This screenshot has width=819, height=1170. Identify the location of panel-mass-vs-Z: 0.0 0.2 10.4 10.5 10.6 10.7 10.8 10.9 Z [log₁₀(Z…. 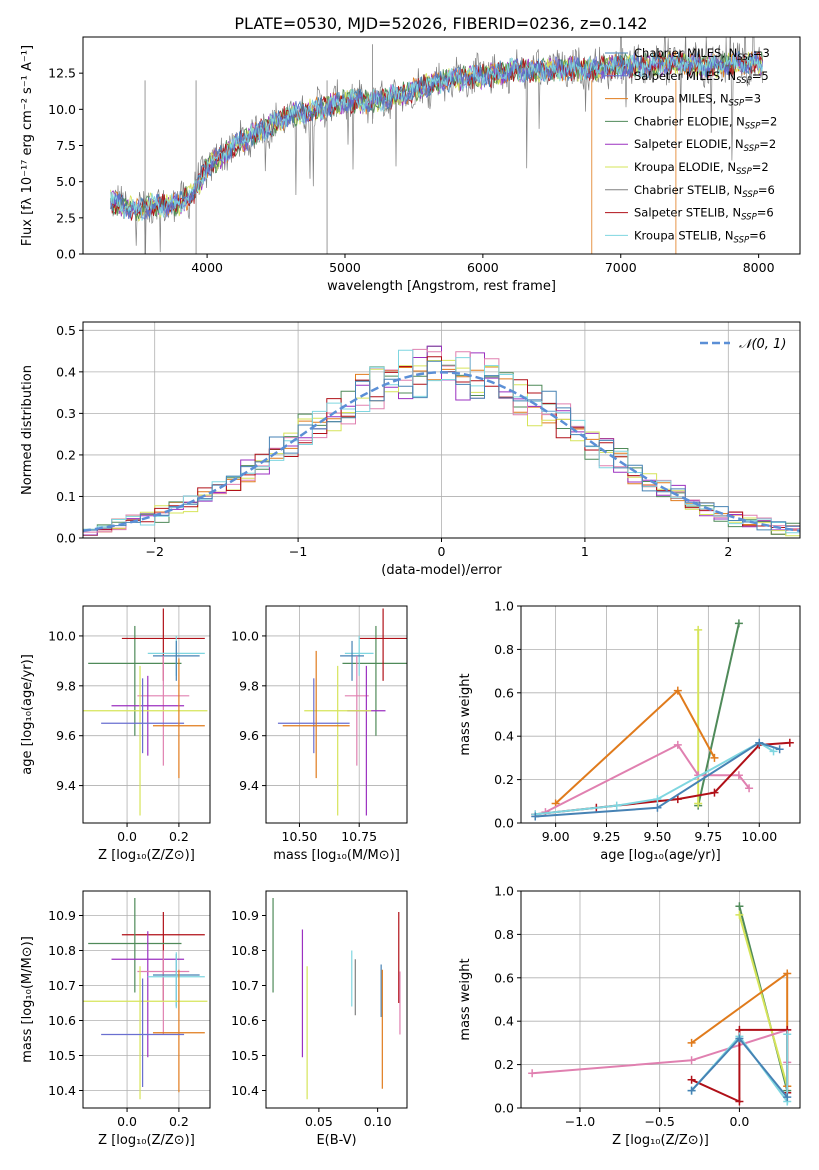
(115, 1019).